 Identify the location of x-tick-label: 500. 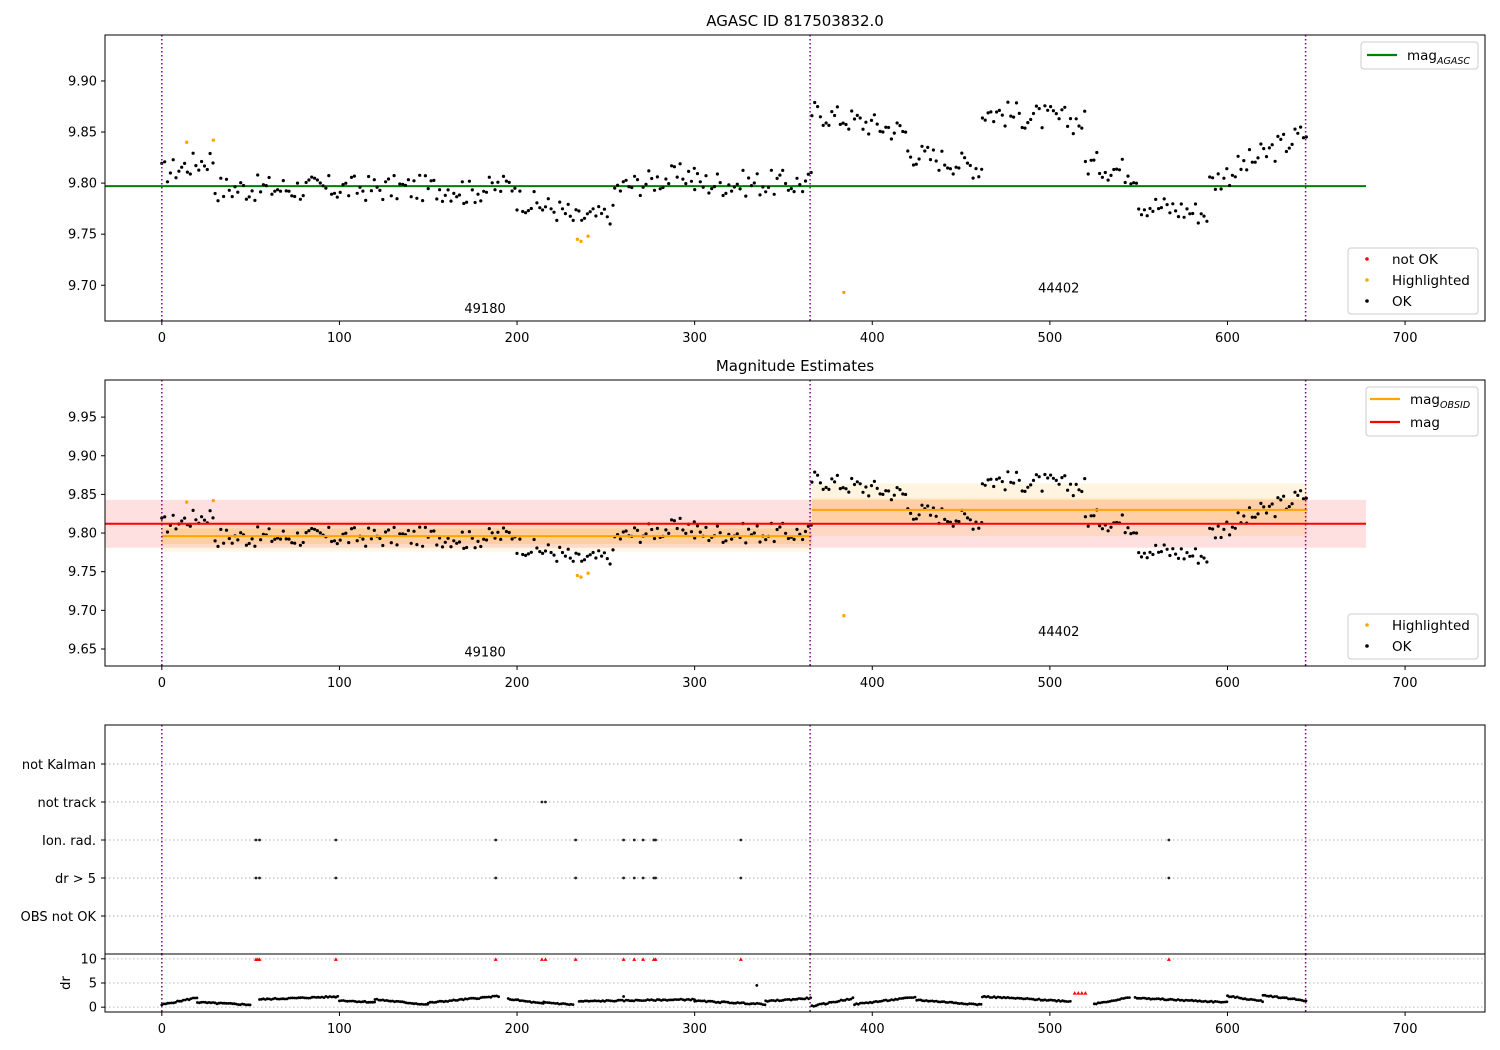
(1049, 683).